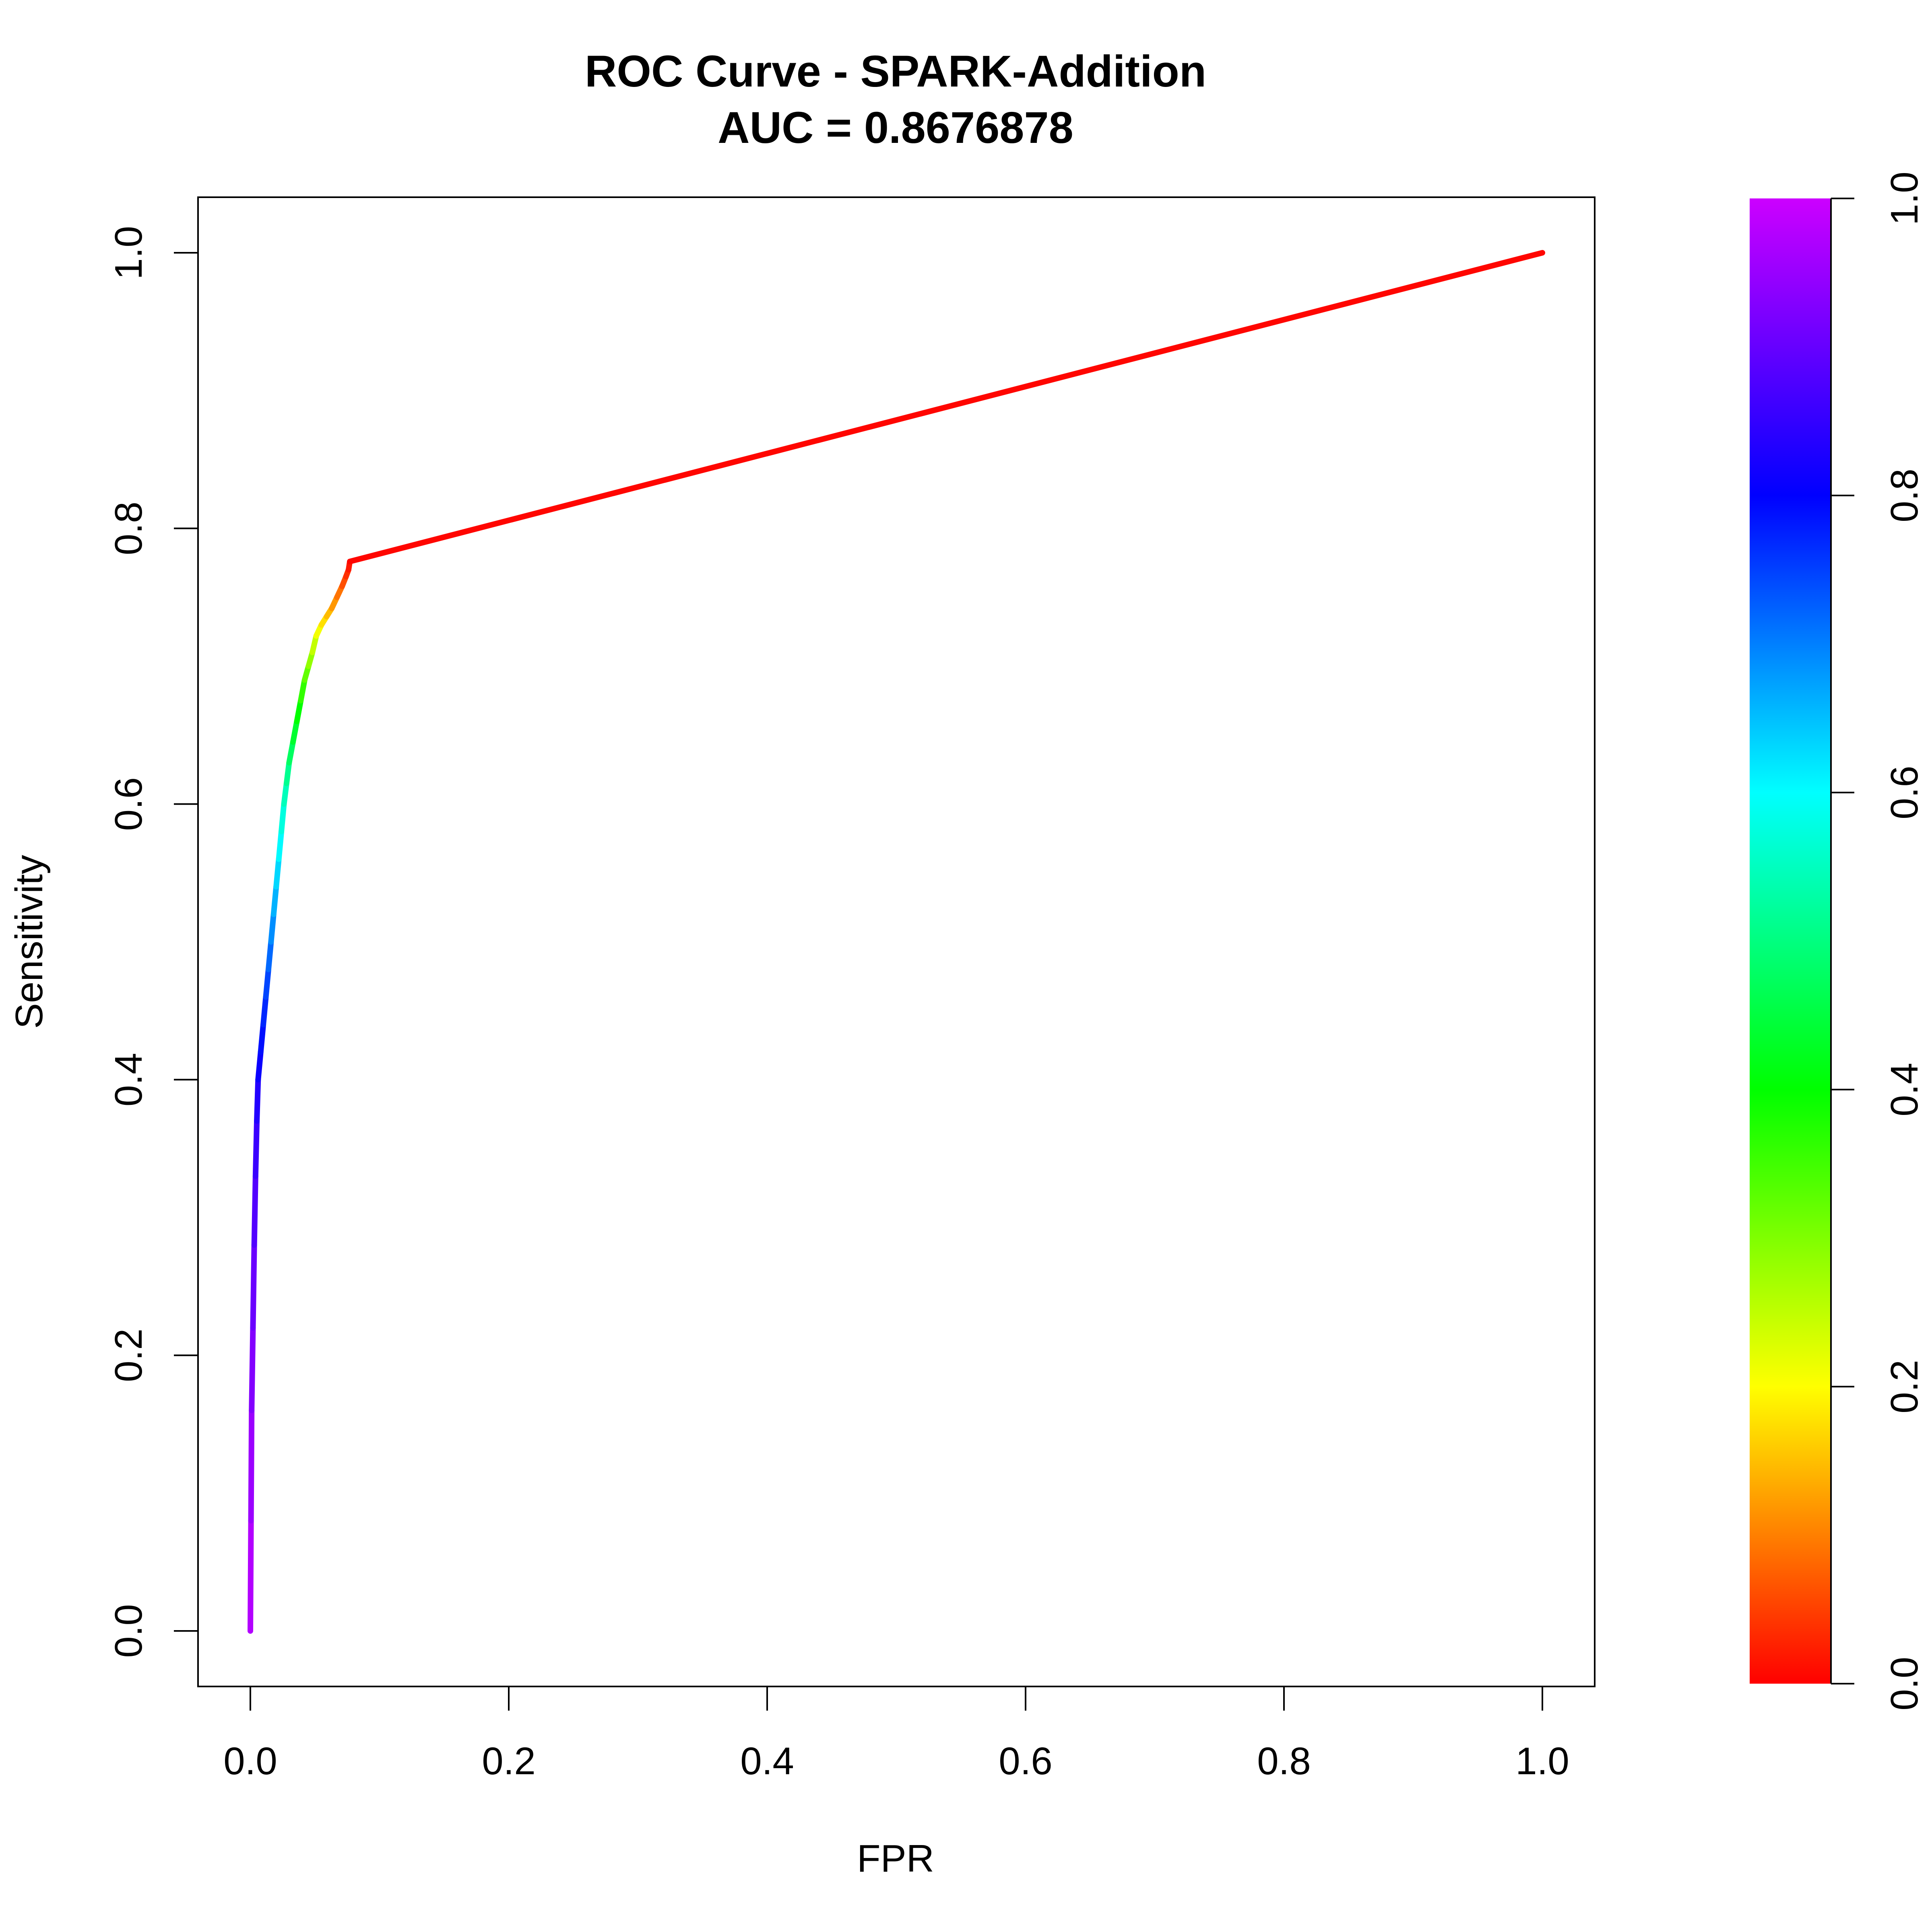 Image resolution: width=1932 pixels, height=1932 pixels. I want to click on colorbar-tick-label: 0.6, so click(1904, 792).